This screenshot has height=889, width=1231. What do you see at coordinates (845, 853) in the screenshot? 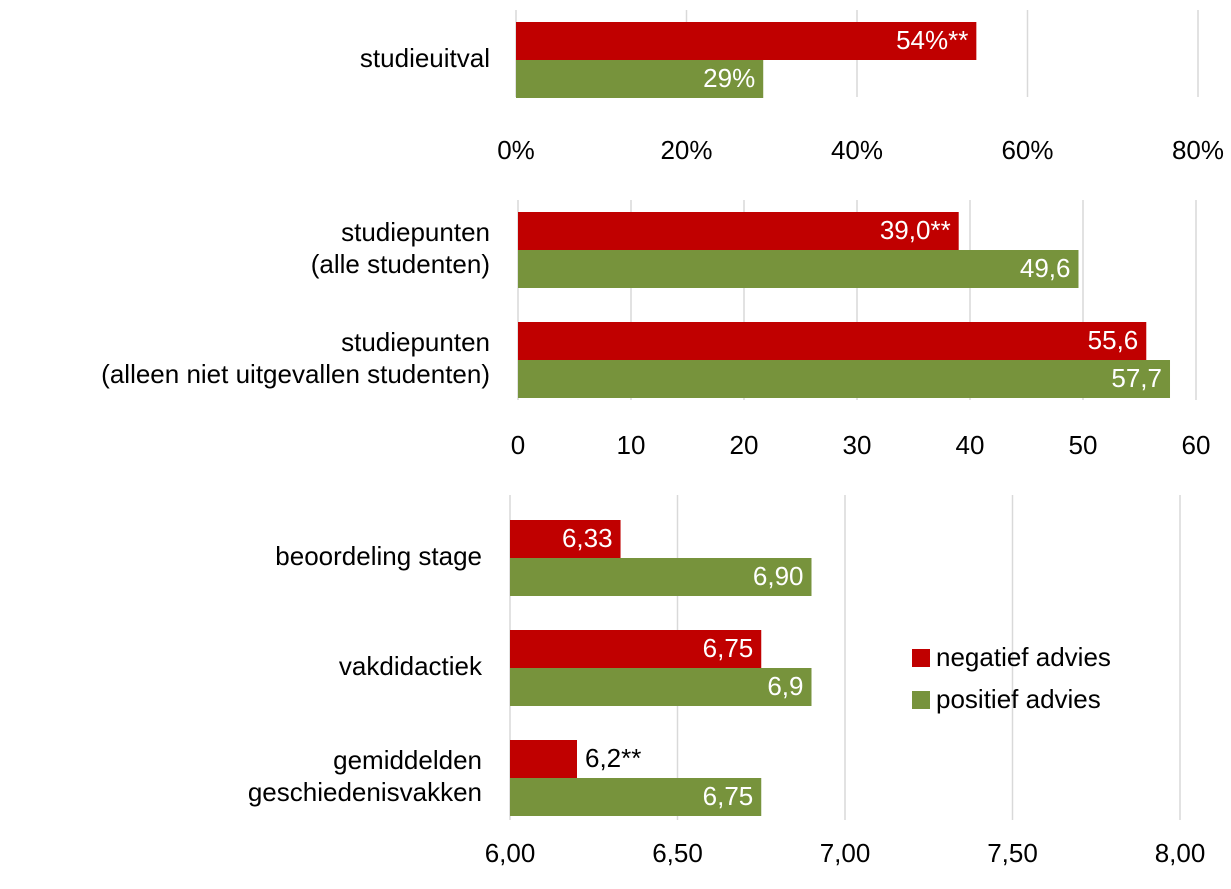
I see `x-tick-label: 7,00` at bounding box center [845, 853].